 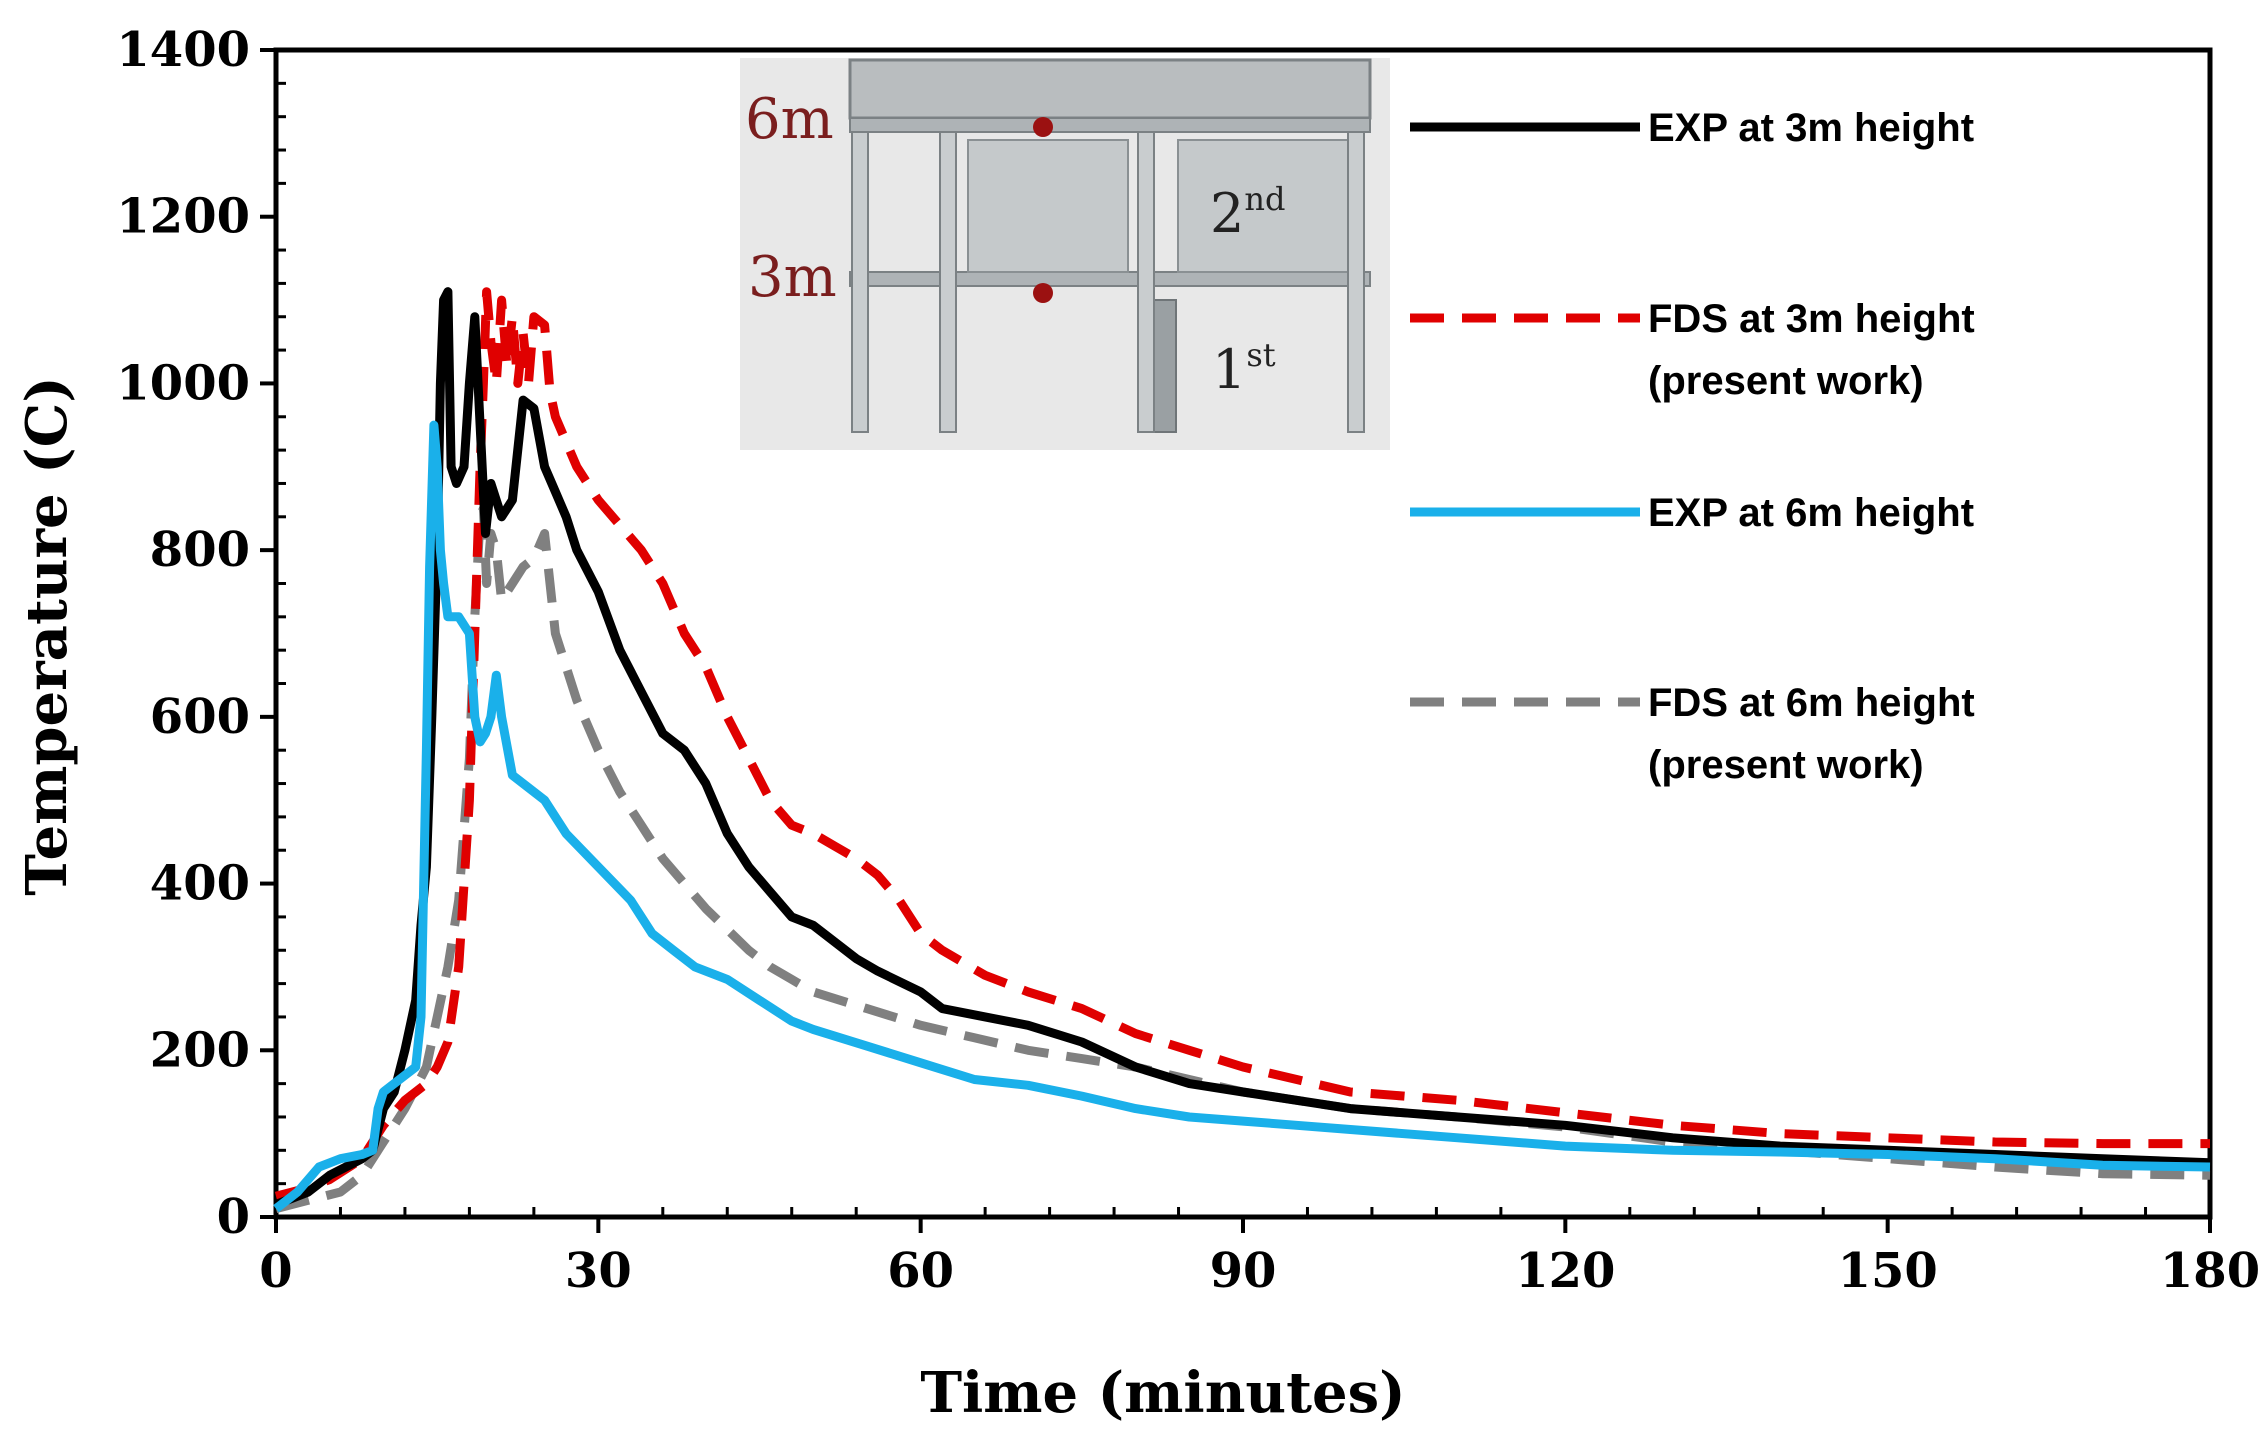 I want to click on inset-label-6m: 6m, so click(x=789, y=119).